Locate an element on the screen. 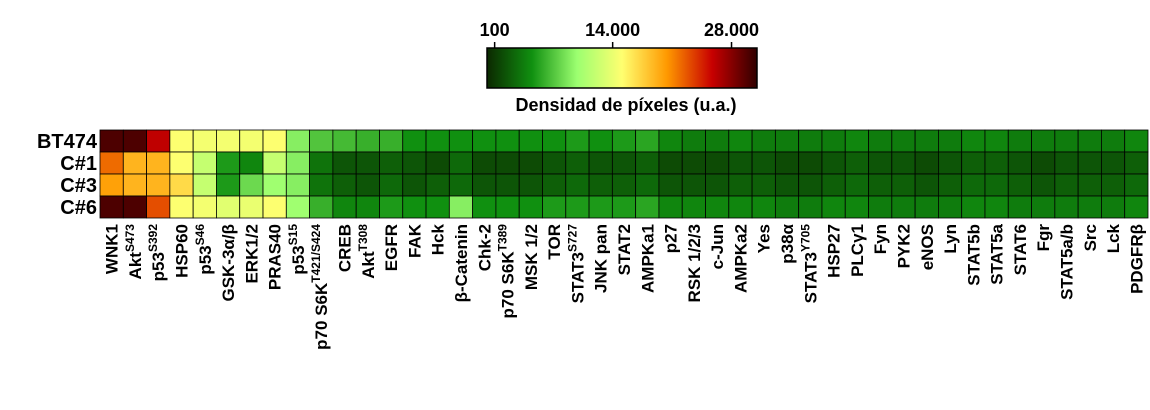 The height and width of the screenshot is (410, 1150). column-label-name: STAT5a/b is located at coordinates (1066, 262).